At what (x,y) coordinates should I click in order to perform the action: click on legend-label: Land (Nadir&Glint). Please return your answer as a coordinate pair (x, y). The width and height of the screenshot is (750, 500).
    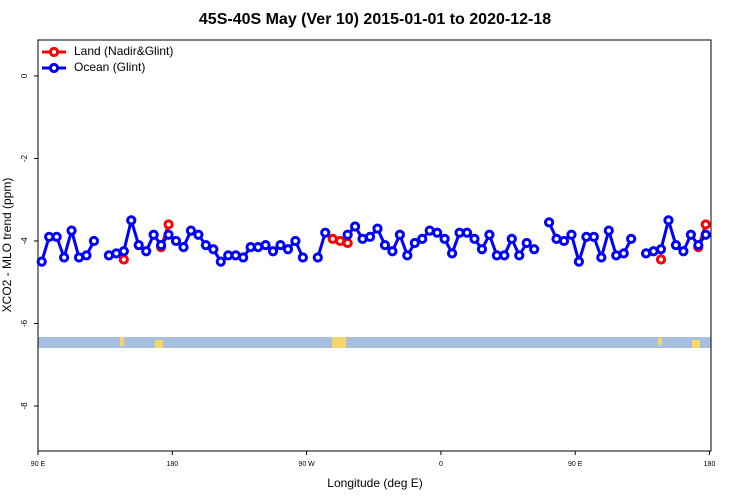
    Looking at the image, I should click on (123, 51).